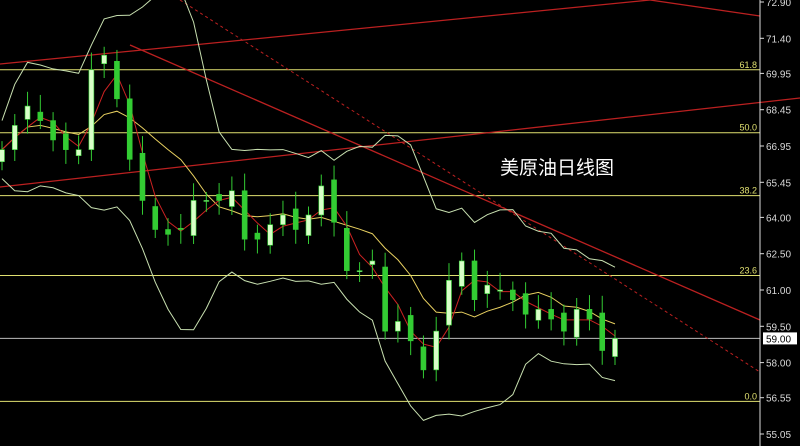 The width and height of the screenshot is (800, 446). I want to click on y-tick-label: 59.50, so click(778, 327).